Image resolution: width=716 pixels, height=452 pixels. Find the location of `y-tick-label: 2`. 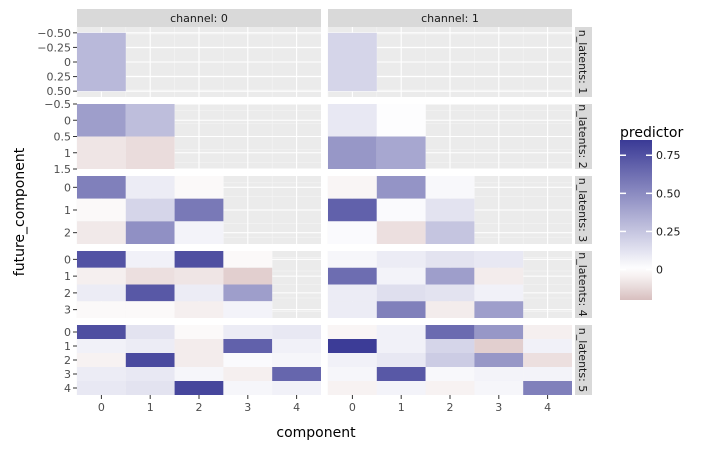

y-tick-label: 2 is located at coordinates (67, 360).